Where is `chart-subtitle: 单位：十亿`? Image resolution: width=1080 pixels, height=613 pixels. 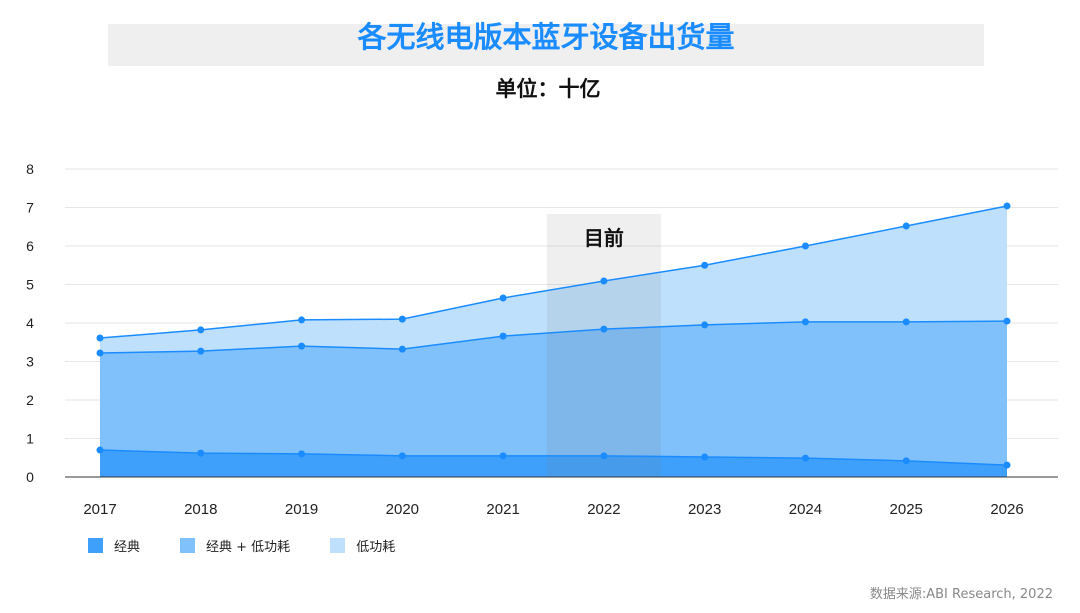
chart-subtitle: 单位：十亿 is located at coordinates (548, 89).